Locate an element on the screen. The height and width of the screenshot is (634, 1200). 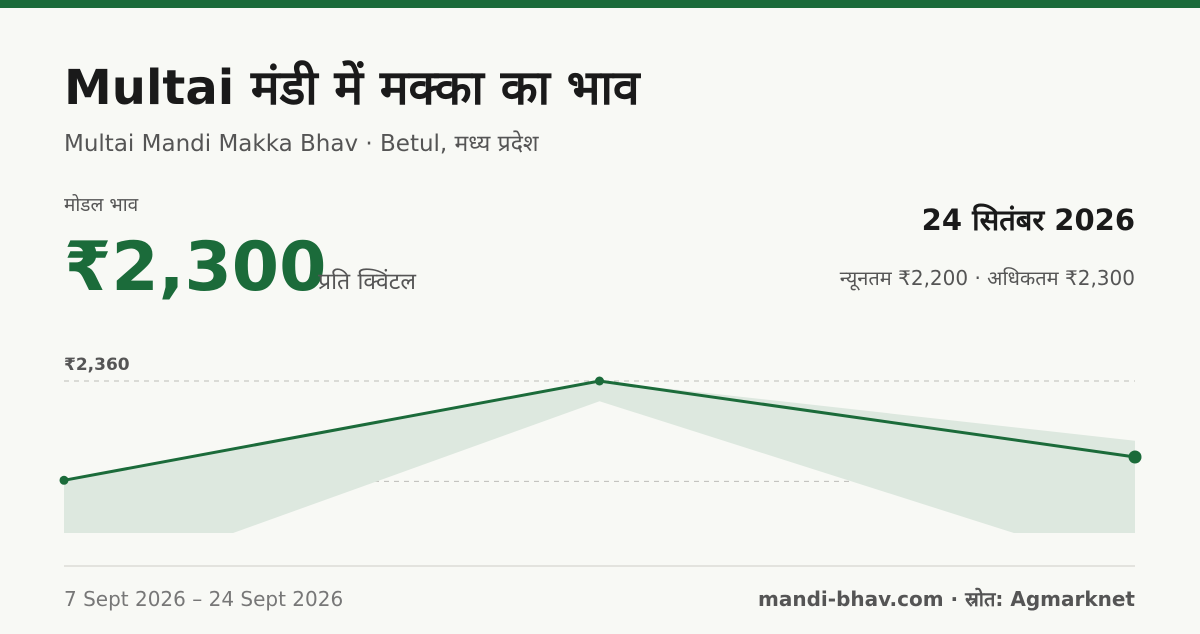
price-date: 24 सितंबर 2026 is located at coordinates (1028, 220).